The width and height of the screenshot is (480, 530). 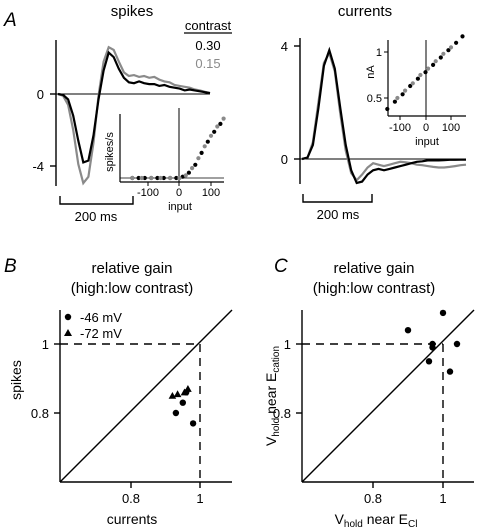 I want to click on spikes-trace-0.15, so click(x=134, y=115).